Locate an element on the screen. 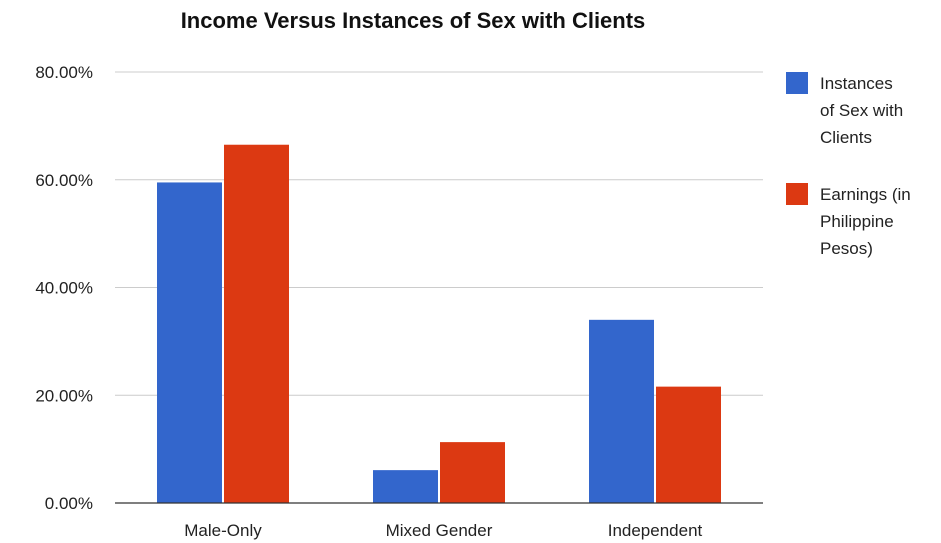 The height and width of the screenshot is (543, 941). legend-label: Instances is located at coordinates (856, 83).